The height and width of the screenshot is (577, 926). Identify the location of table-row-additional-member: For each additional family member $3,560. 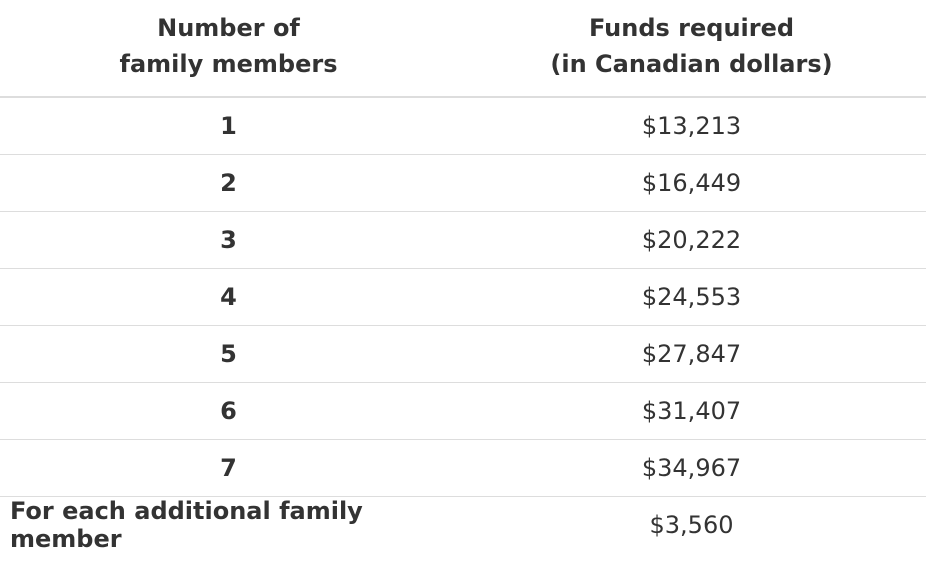
(463, 525).